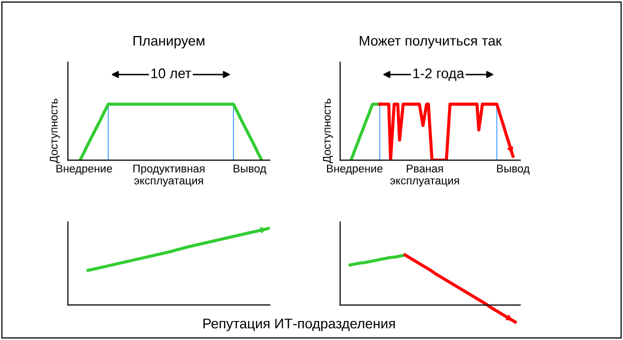  What do you see at coordinates (424, 175) in the screenshot?
I see `x-tick-label: Рваная эксплуатация` at bounding box center [424, 175].